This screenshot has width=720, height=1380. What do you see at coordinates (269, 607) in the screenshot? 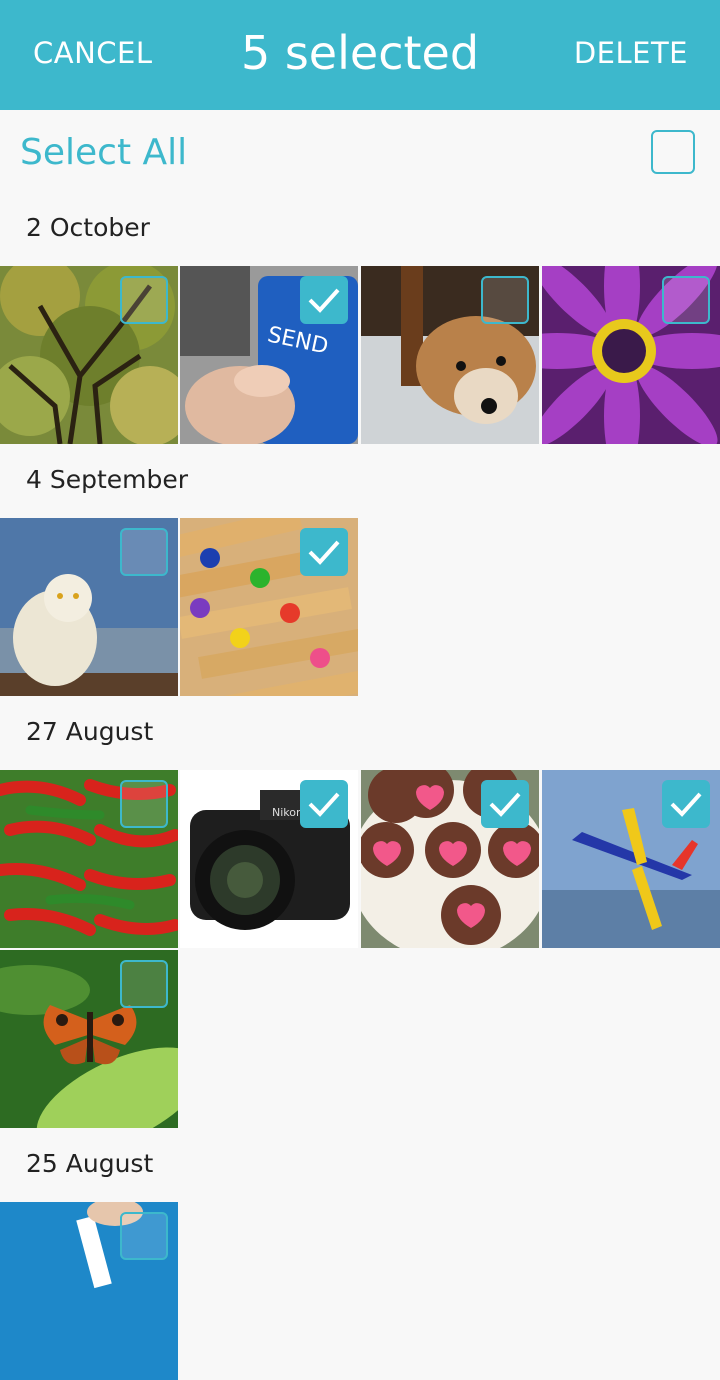
I see `photo-thumbnail-colored-pencils` at bounding box center [269, 607].